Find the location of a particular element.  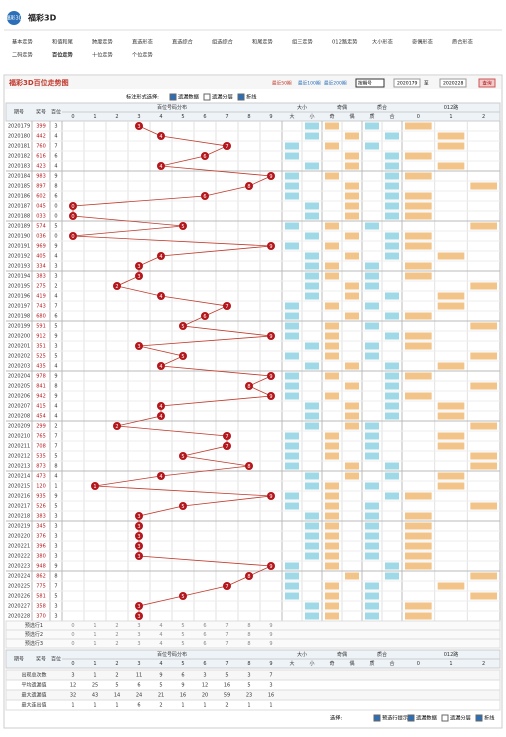

nav-link: 百位走势 is located at coordinates (63, 55).